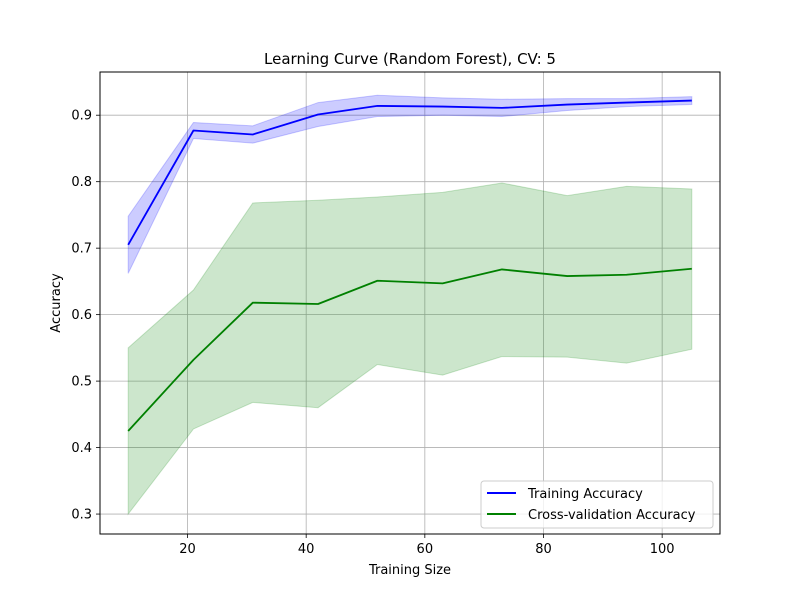 The width and height of the screenshot is (800, 600). Describe the element at coordinates (425, 549) in the screenshot. I see `x-tick-label: 60` at that location.